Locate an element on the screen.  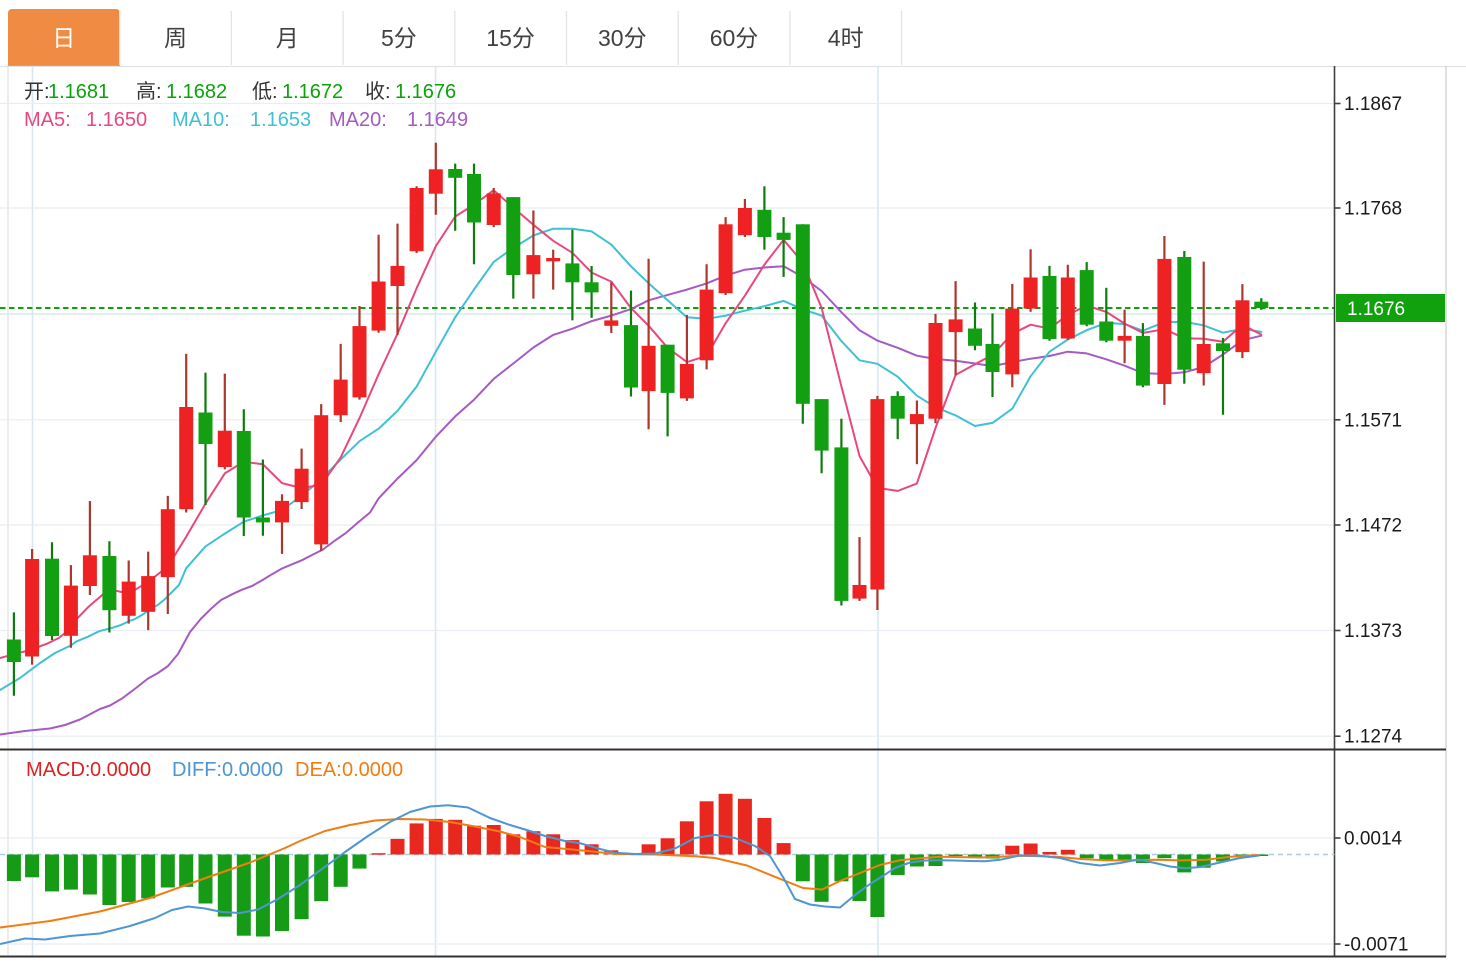
svg-text: 日 is located at coordinates (63, 38).